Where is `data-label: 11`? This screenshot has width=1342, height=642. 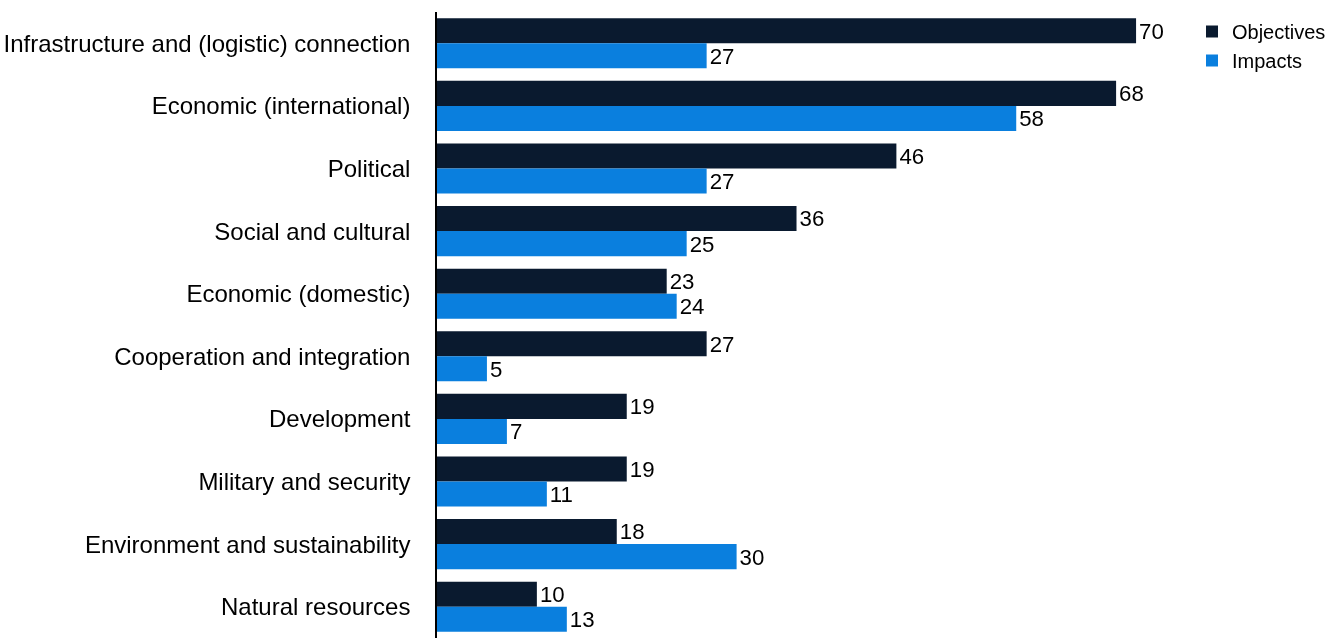
data-label: 11 is located at coordinates (561, 494).